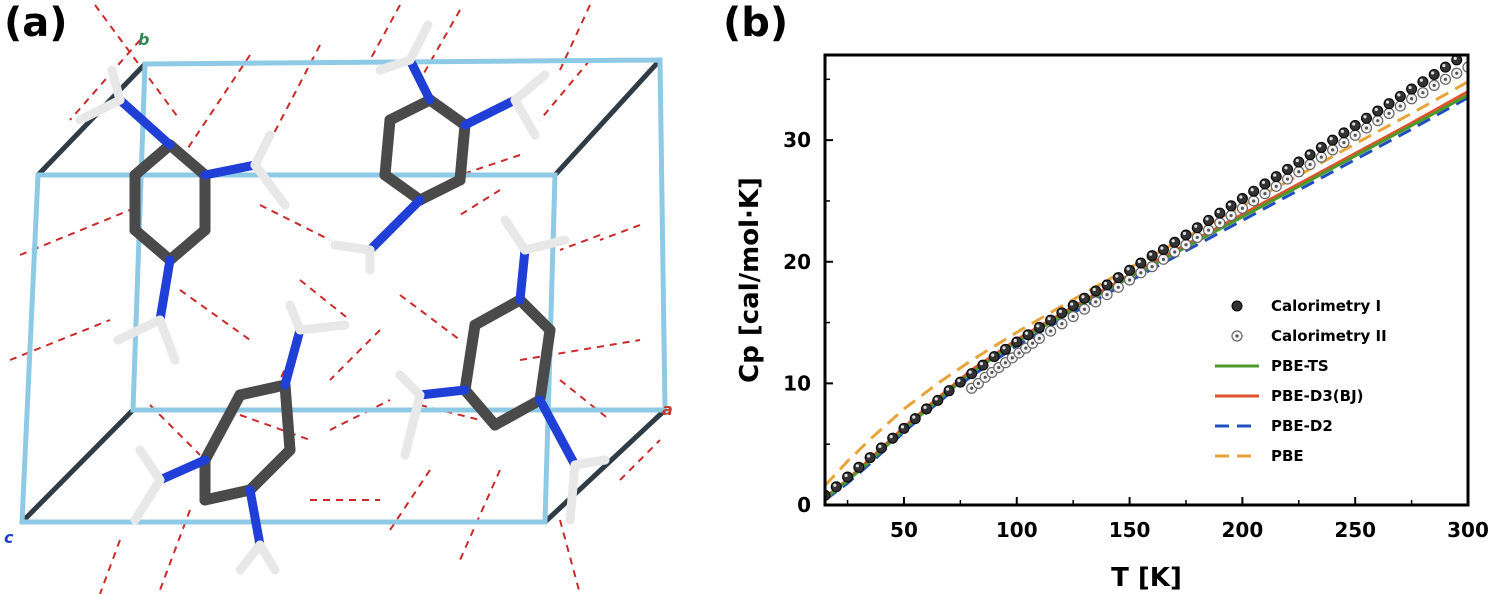 The image size is (1500, 594). What do you see at coordinates (797, 140) in the screenshot?
I see `y-tick-label: 30` at bounding box center [797, 140].